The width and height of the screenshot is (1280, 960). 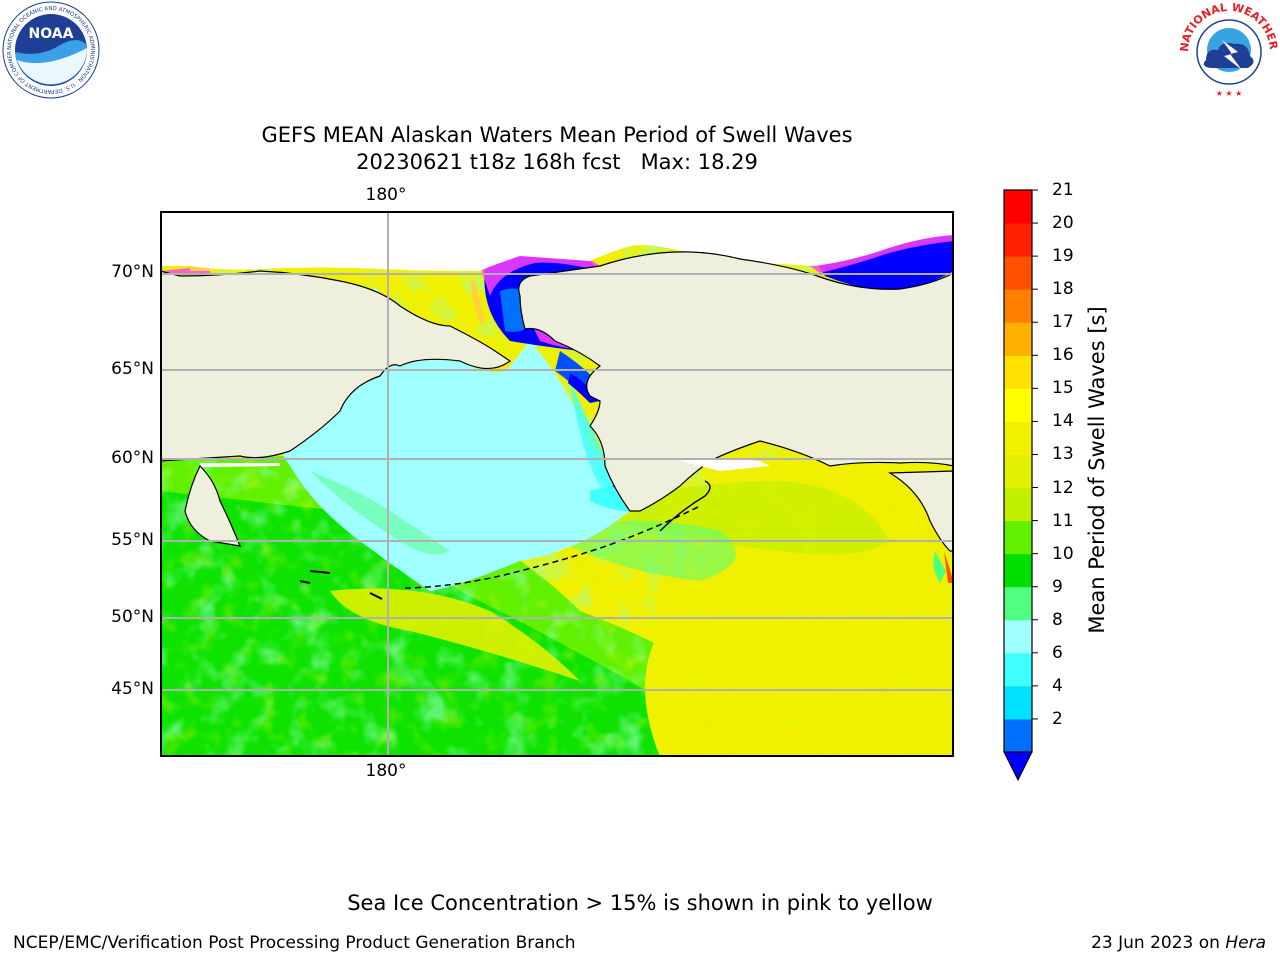 I want to click on siberia-landmass, so click(x=336, y=366).